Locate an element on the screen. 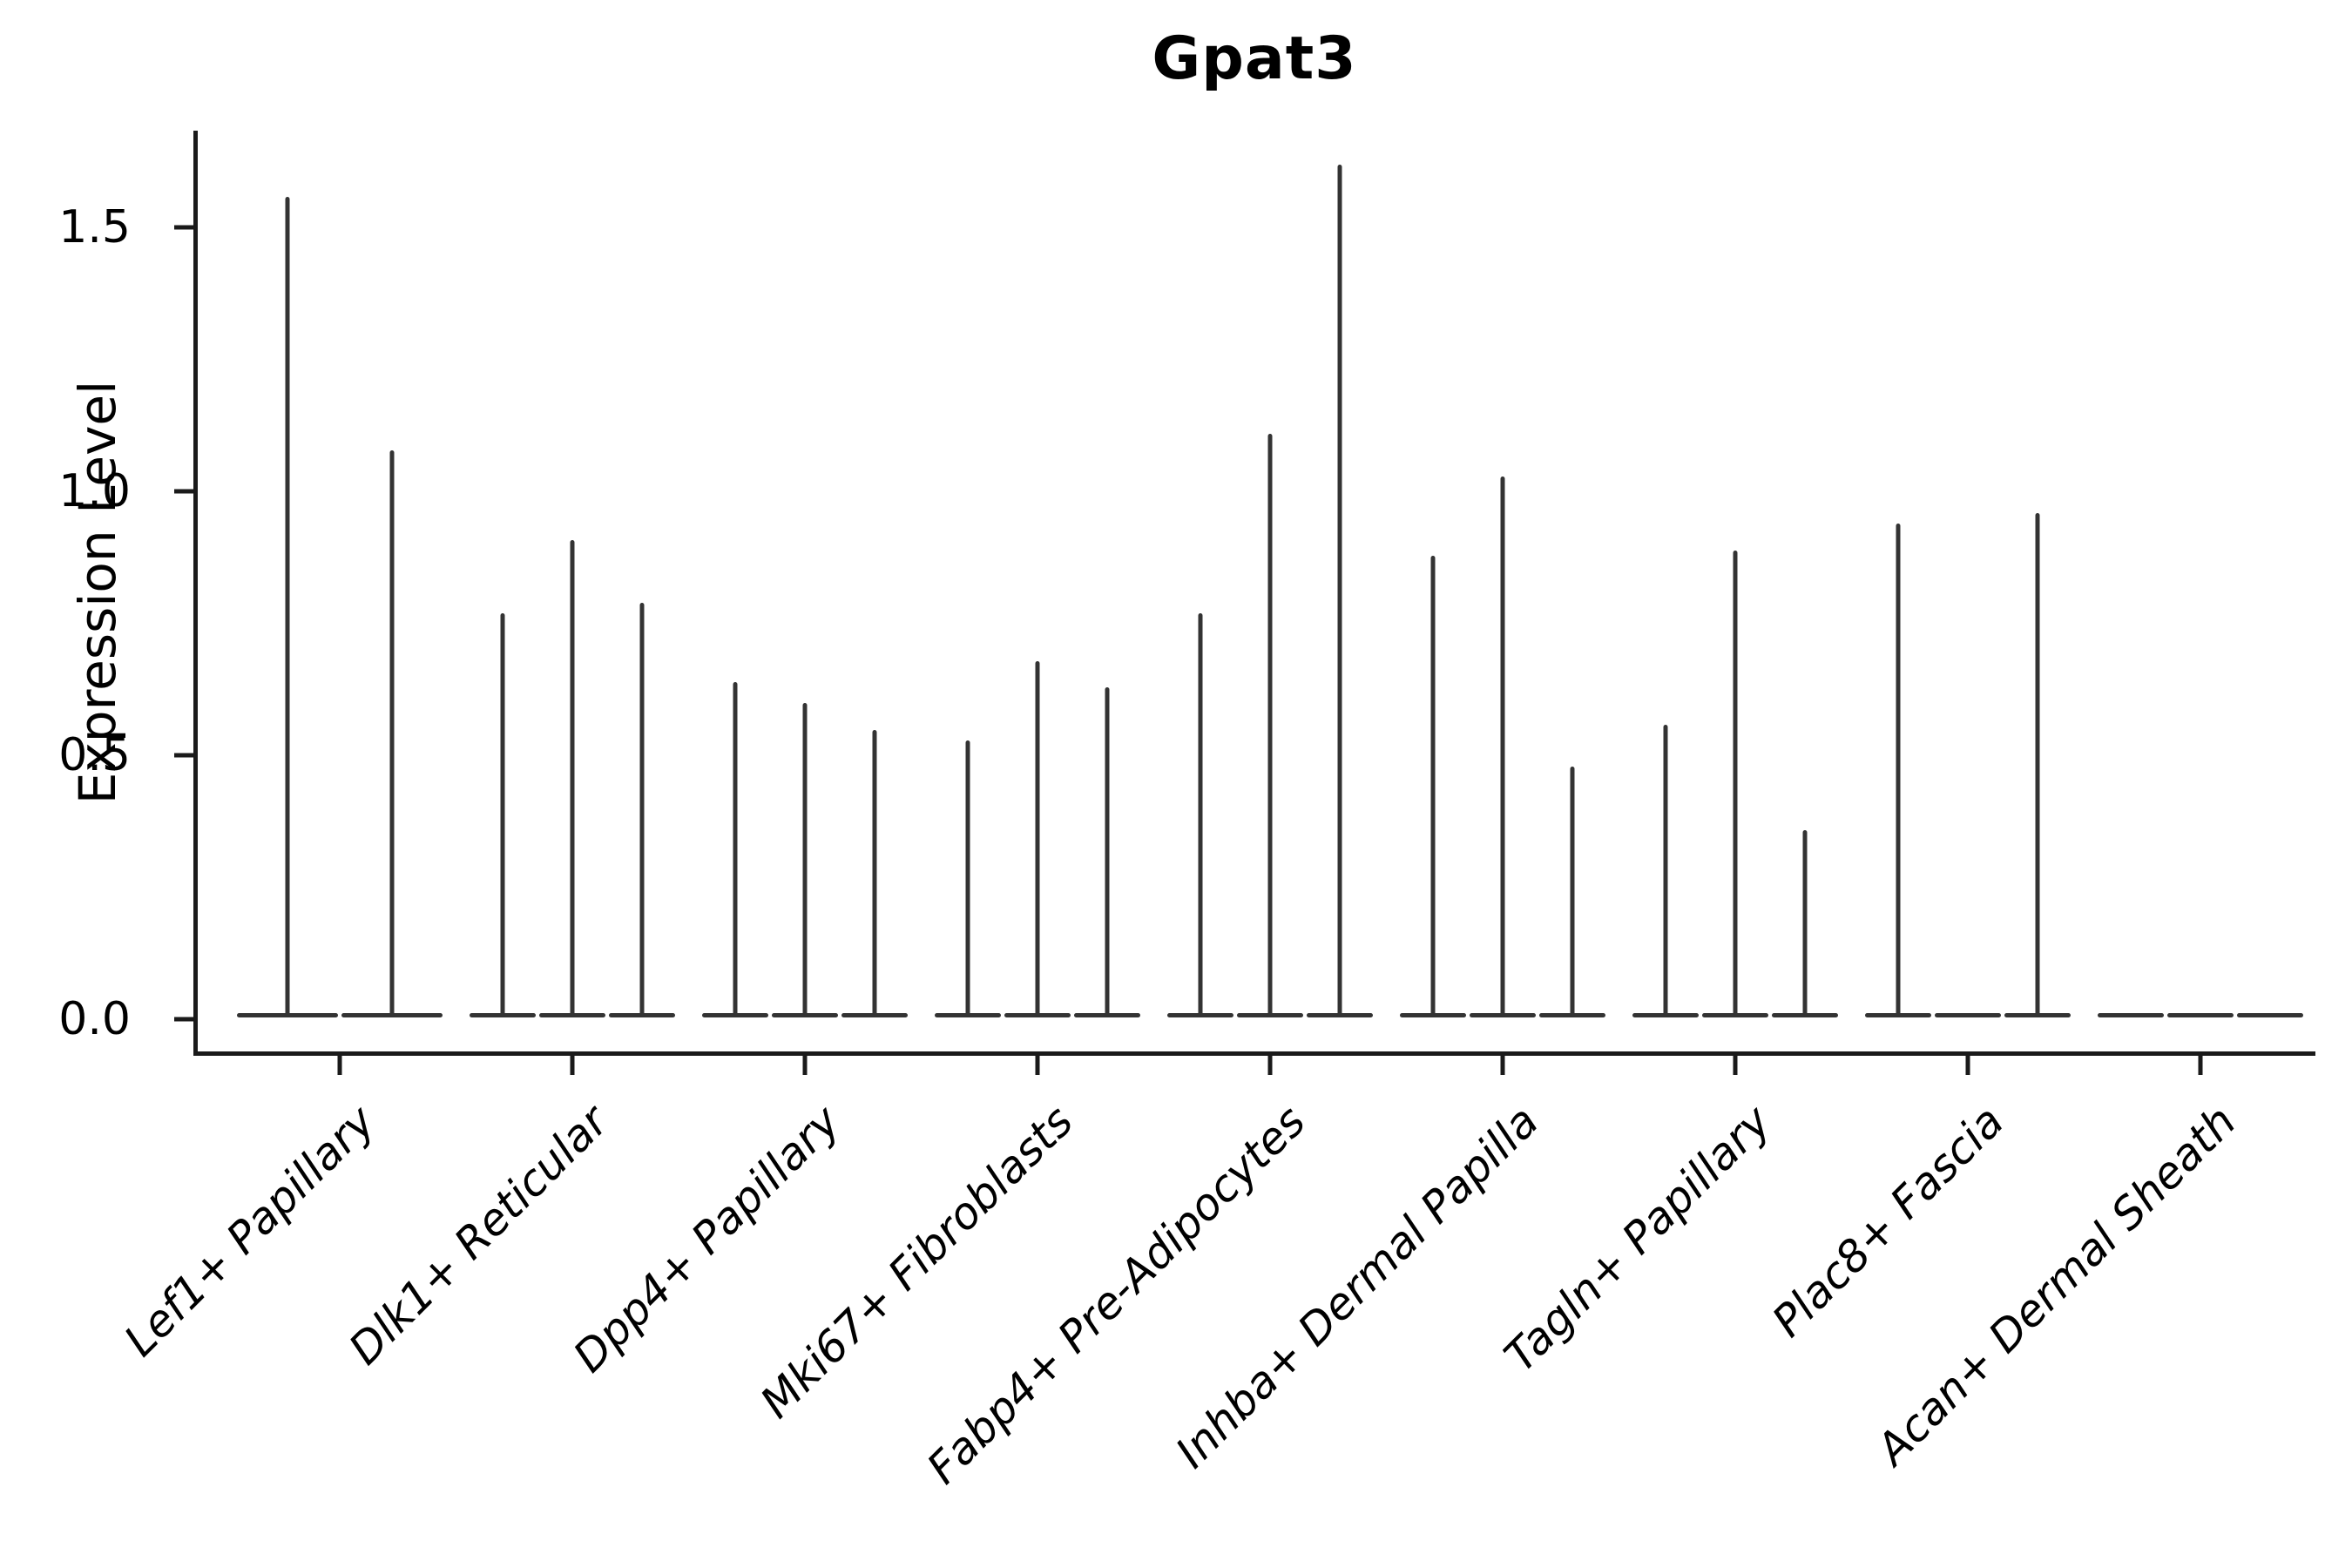  y-tick-label: 1.0 is located at coordinates (94, 491).